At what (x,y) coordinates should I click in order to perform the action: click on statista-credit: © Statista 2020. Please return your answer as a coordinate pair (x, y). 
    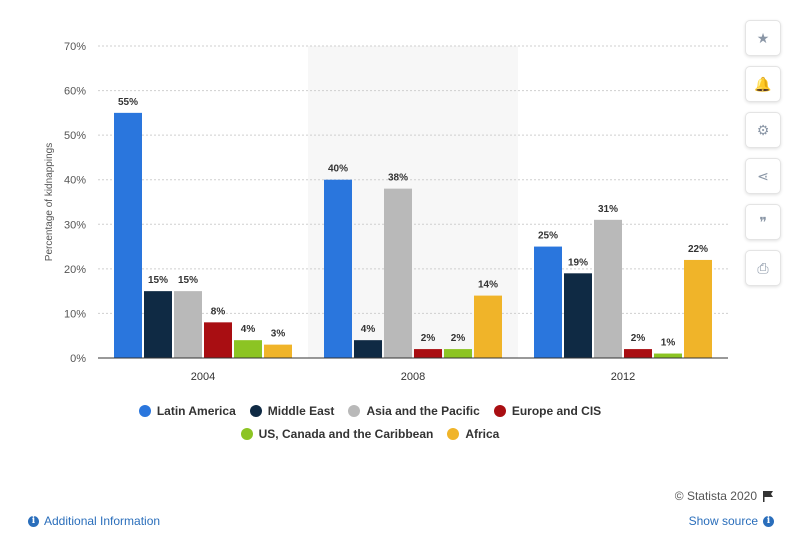
    Looking at the image, I should click on (724, 496).